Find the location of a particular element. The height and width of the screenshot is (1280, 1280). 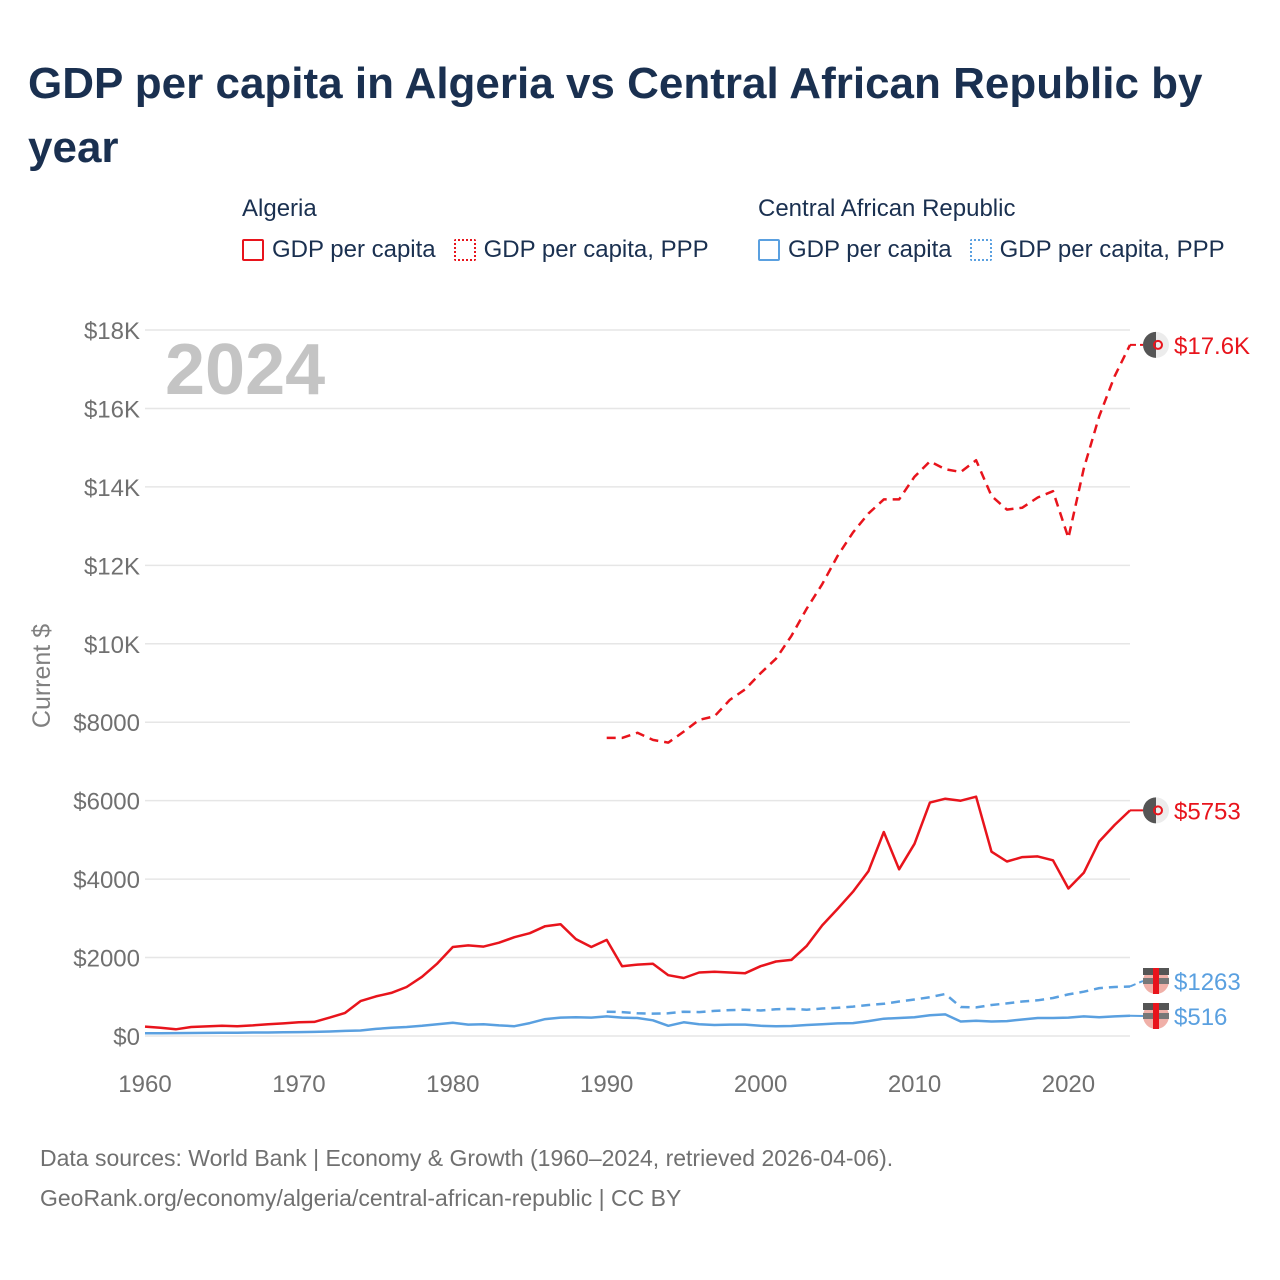

series-end-label: $1263 is located at coordinates (1207, 982).